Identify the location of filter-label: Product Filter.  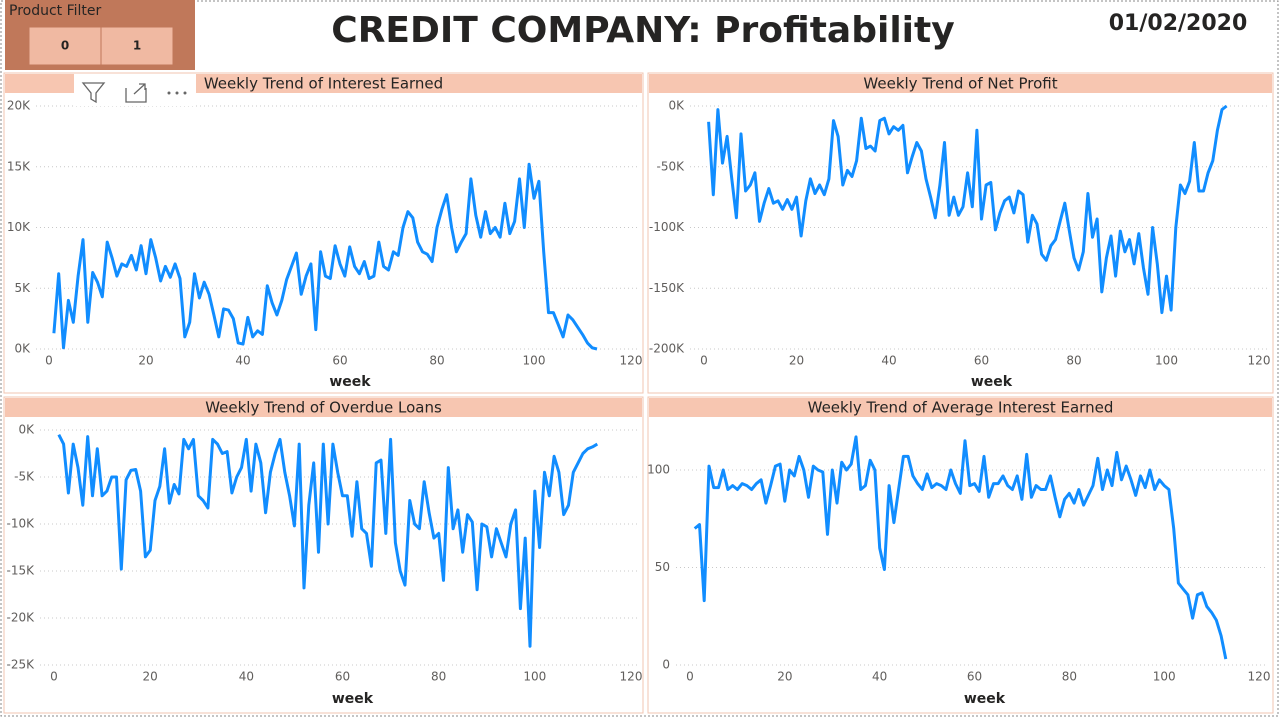
(55, 11).